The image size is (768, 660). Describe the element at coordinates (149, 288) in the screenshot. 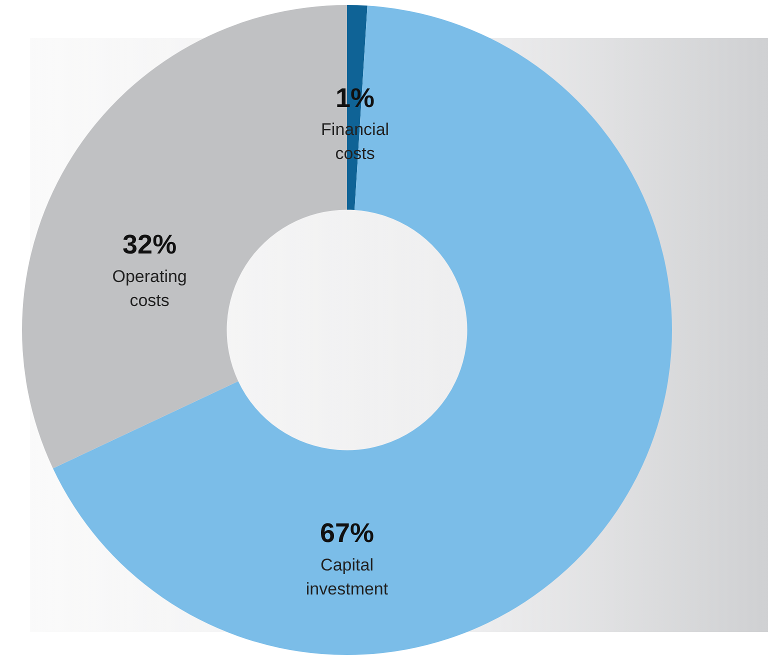

I see `slice-label: Operating costs` at that location.